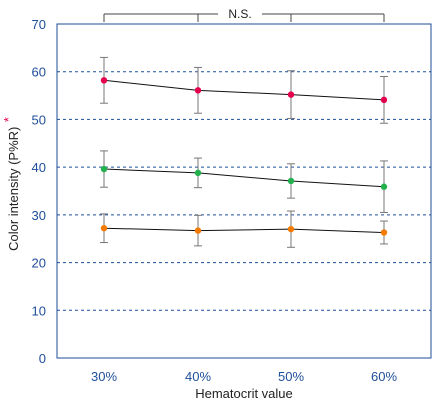 This screenshot has height=404, width=442. I want to click on y-tick-label: 70, so click(39, 24).